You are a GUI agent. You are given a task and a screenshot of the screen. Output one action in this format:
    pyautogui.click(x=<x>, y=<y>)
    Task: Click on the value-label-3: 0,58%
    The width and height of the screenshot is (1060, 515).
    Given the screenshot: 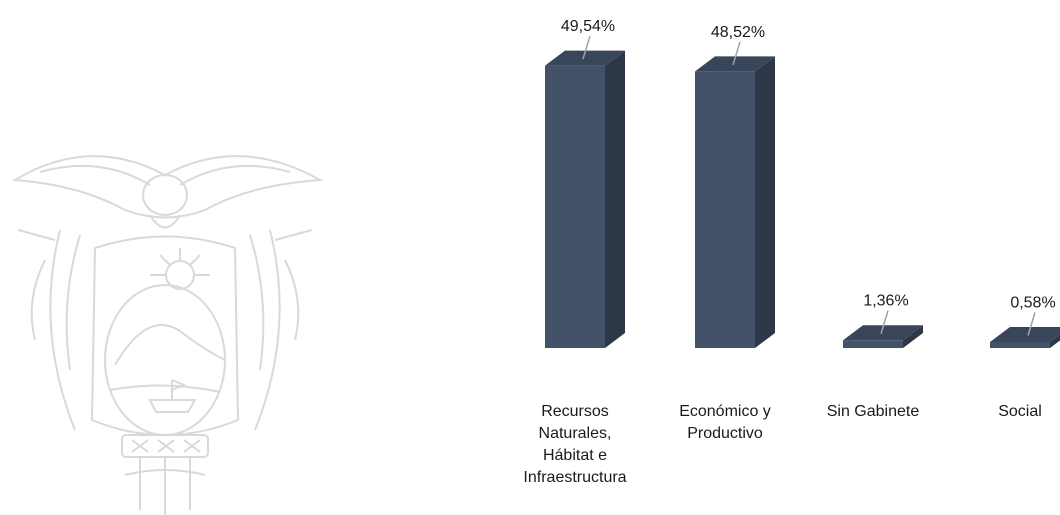 What is the action you would take?
    pyautogui.click(x=1032, y=303)
    